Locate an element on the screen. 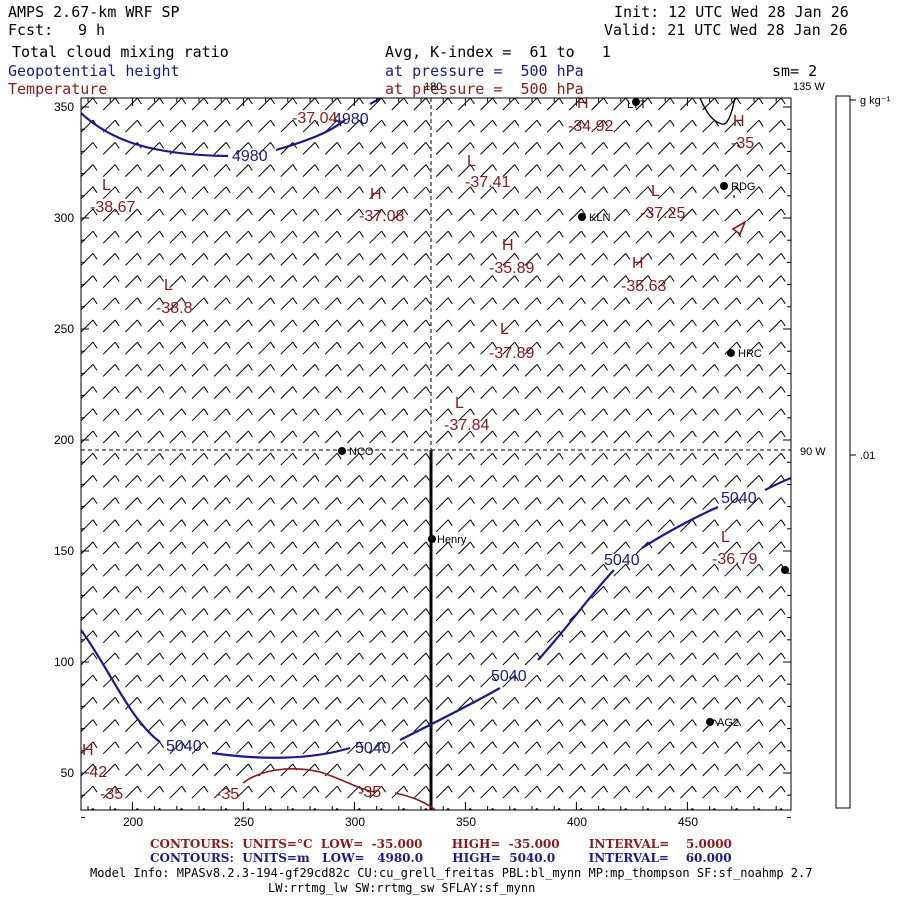 The image size is (900, 900). forecast-hour: 9 h is located at coordinates (92, 30).